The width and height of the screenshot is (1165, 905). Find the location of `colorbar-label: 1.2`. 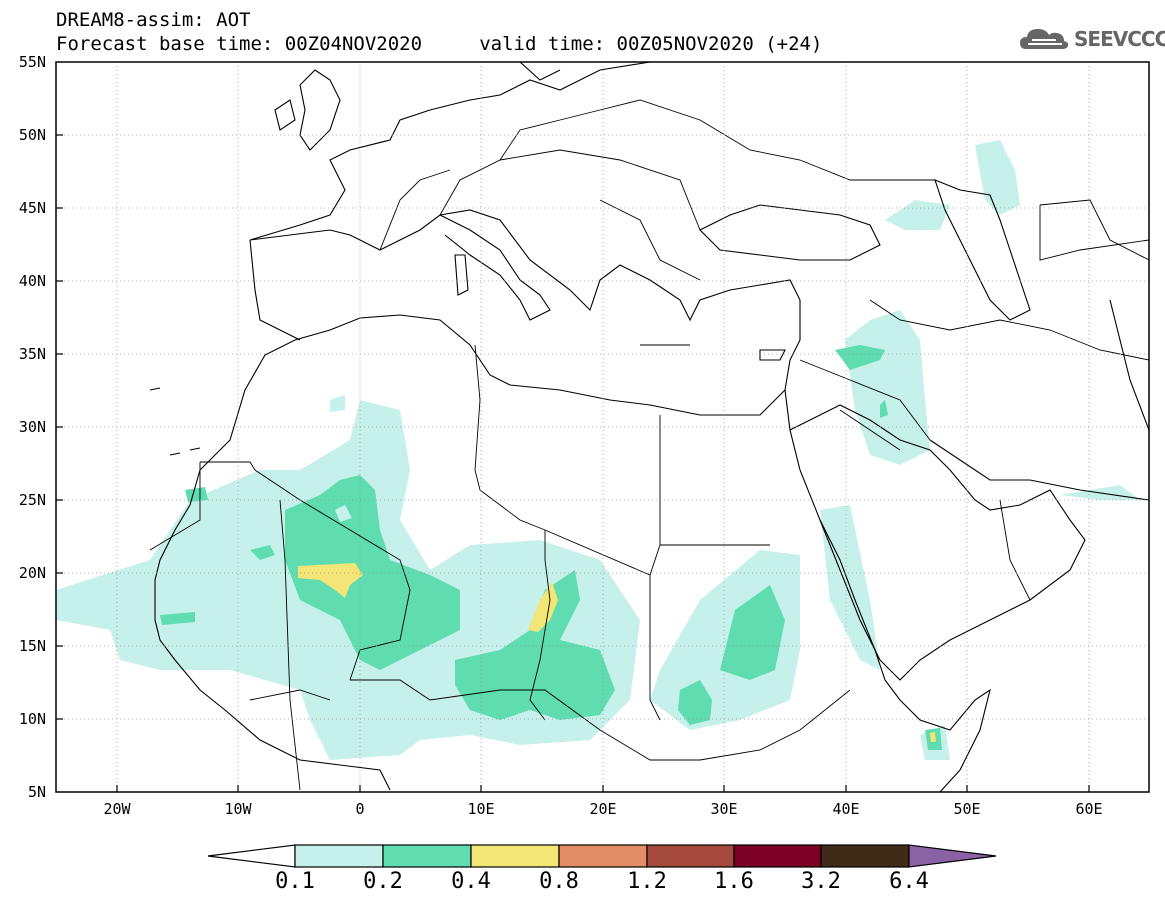

colorbar-label: 1.2 is located at coordinates (647, 881).